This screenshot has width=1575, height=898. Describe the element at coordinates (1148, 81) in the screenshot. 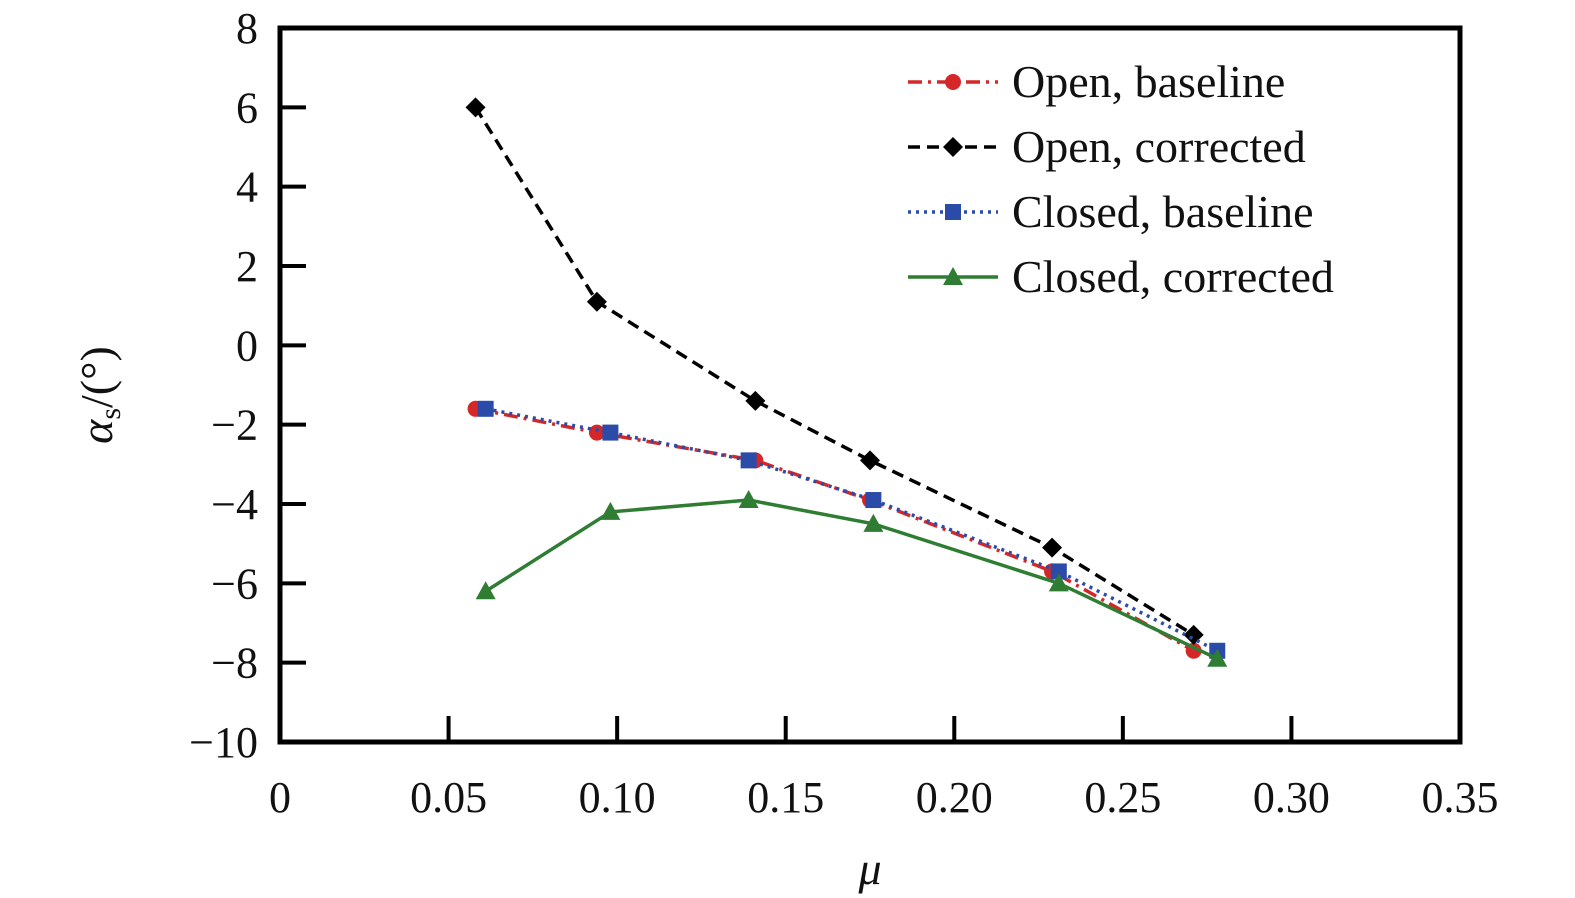

I see `legend-label: Open, baseline` at that location.